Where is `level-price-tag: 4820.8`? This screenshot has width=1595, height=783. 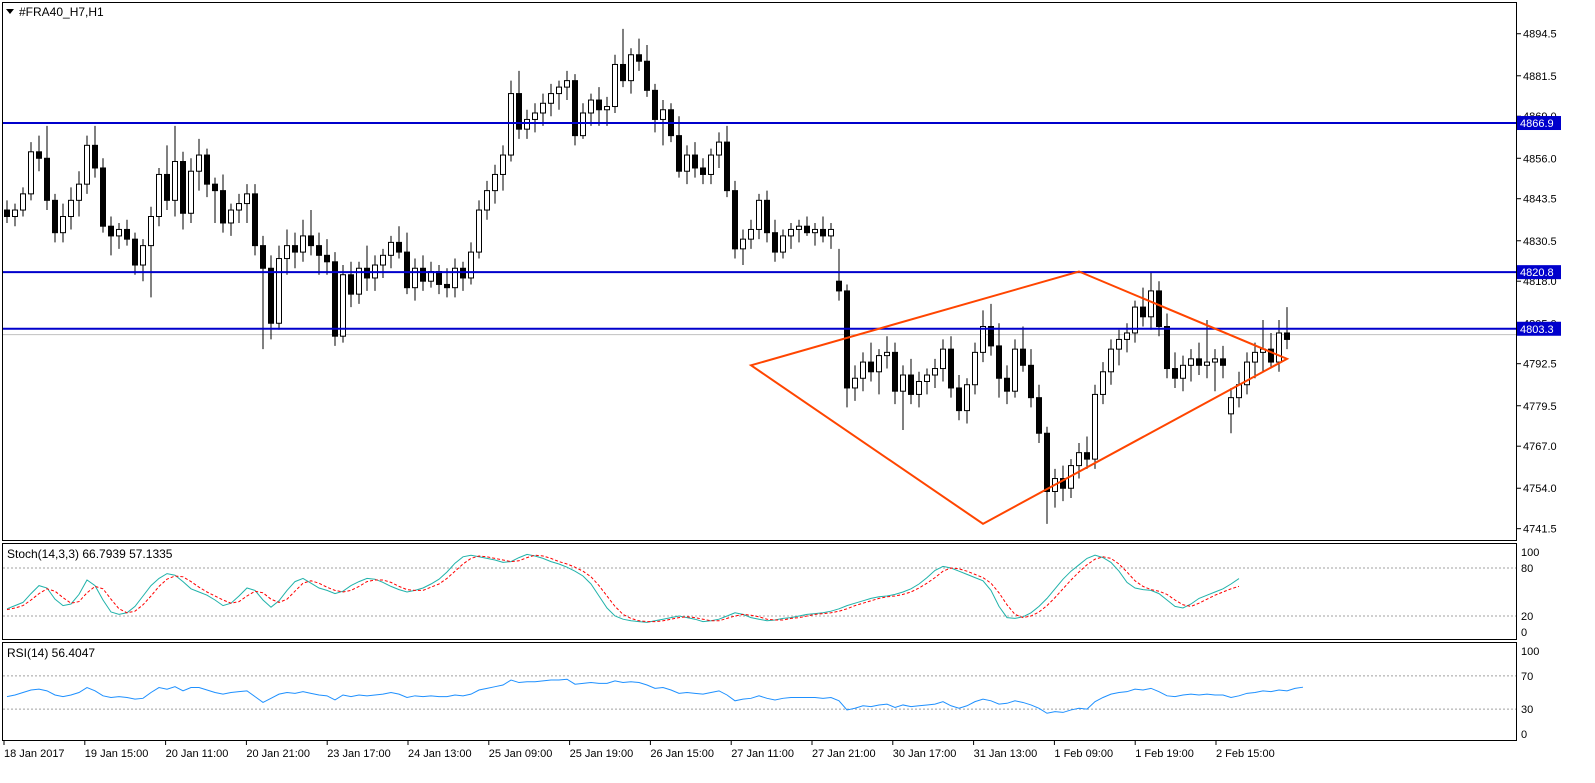 level-price-tag: 4820.8 is located at coordinates (1539, 272).